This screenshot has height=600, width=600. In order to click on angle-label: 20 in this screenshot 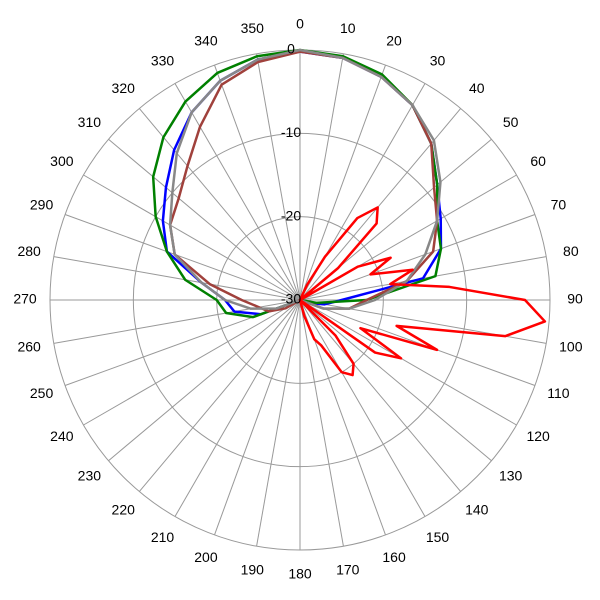, I will do `click(394, 40)`.